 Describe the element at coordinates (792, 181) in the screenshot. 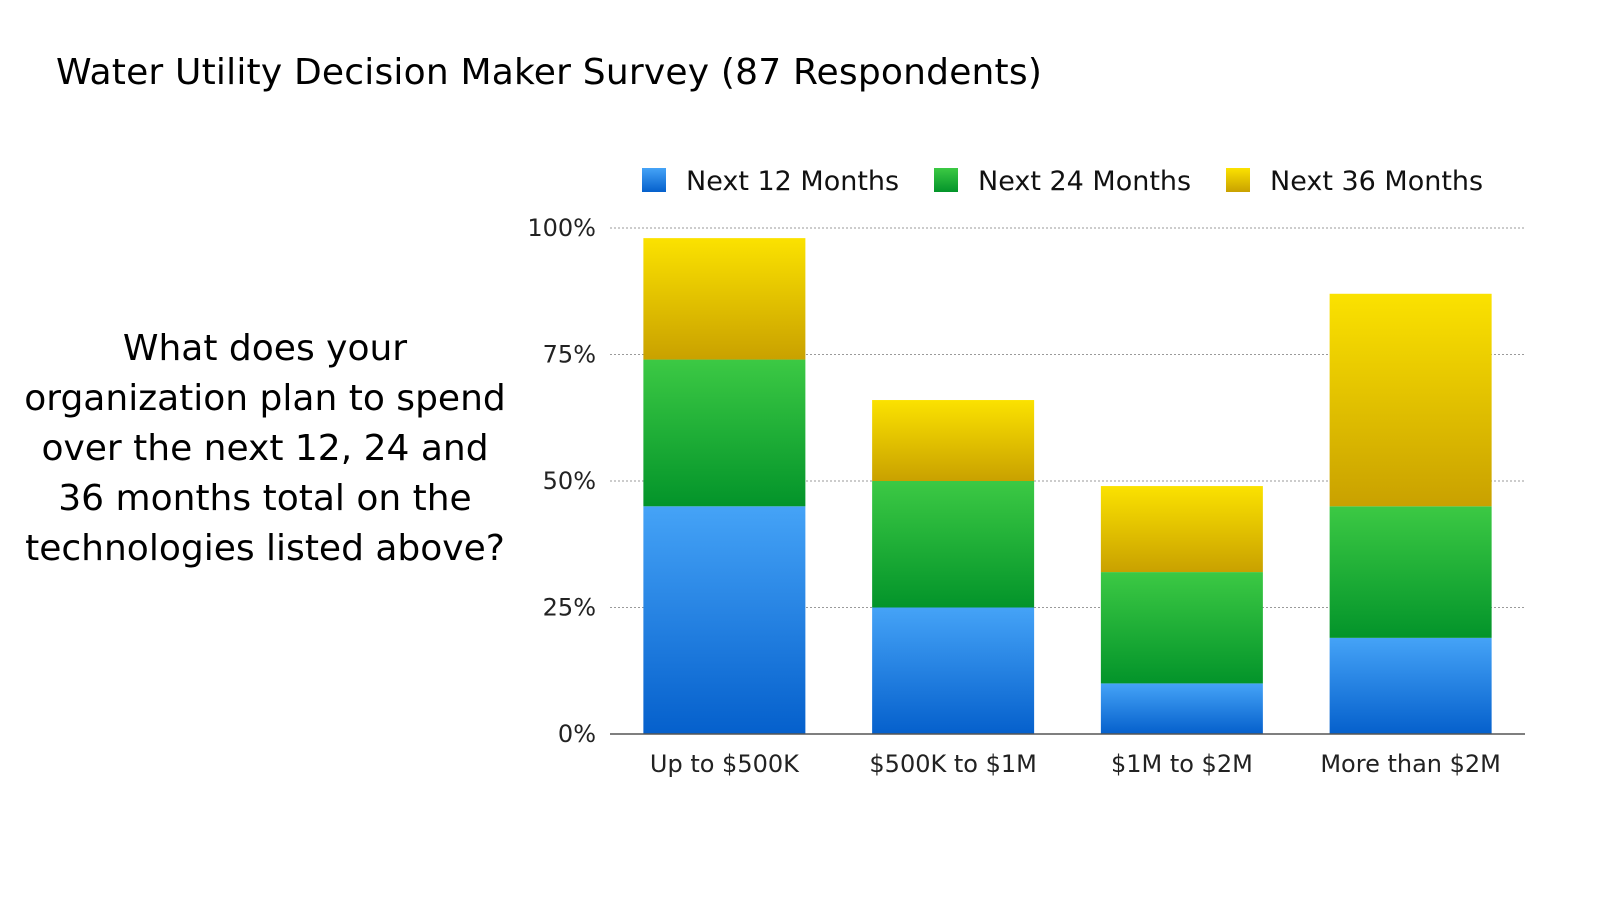

I see `legend-label: Next 12 Months` at that location.